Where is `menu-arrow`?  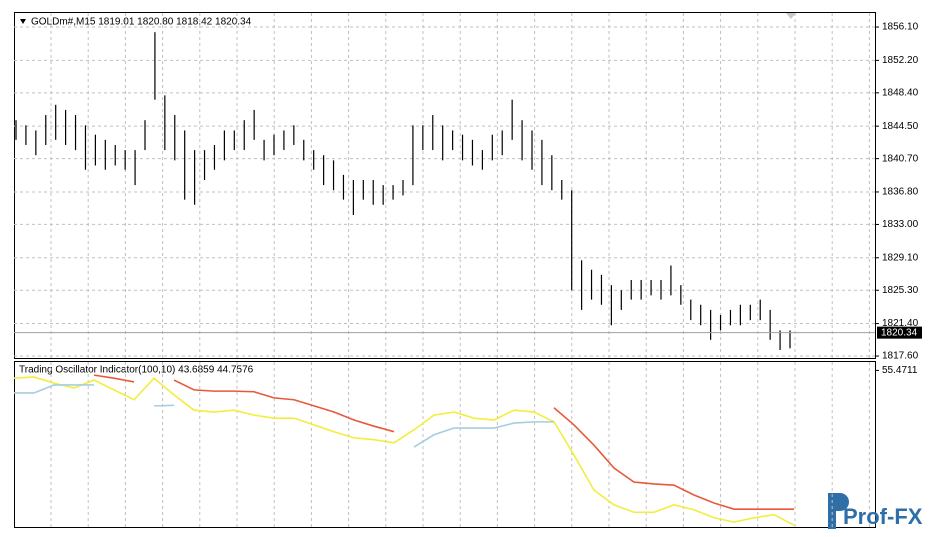
menu-arrow is located at coordinates (23, 21).